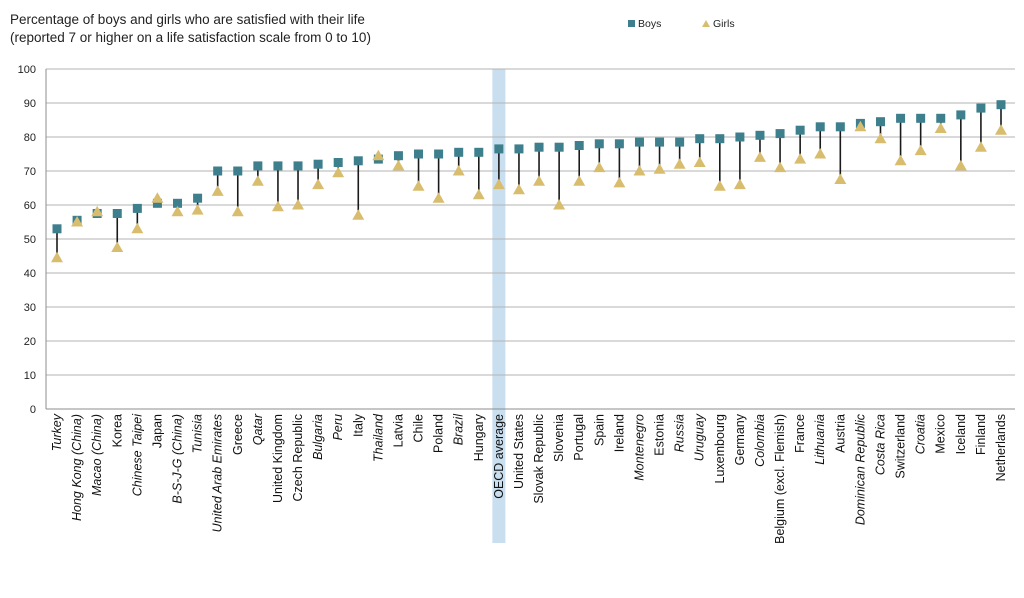 This screenshot has width=1024, height=598. Describe the element at coordinates (77, 221) in the screenshot. I see `point-girls-hong-kong-china` at that location.